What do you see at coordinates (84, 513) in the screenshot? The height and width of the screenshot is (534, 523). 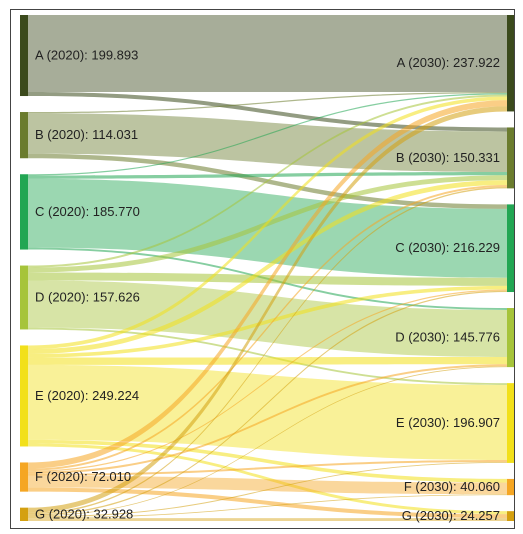 I see `node-label-G2020: G (2020): 32.928` at bounding box center [84, 513].